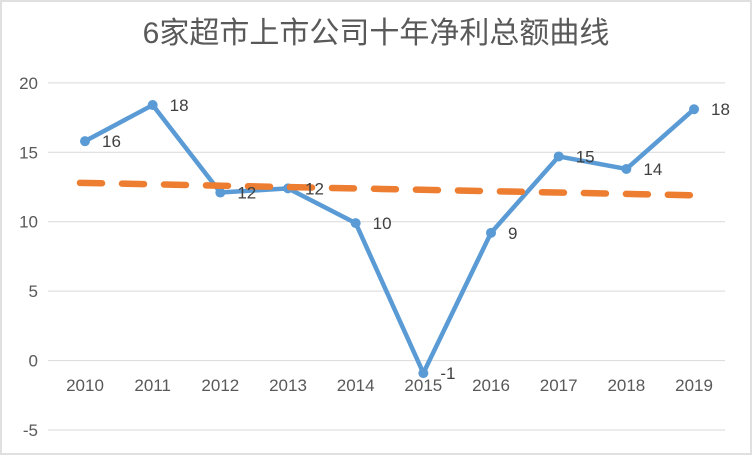  Describe the element at coordinates (423, 373) in the screenshot. I see `data-point-2015` at that location.